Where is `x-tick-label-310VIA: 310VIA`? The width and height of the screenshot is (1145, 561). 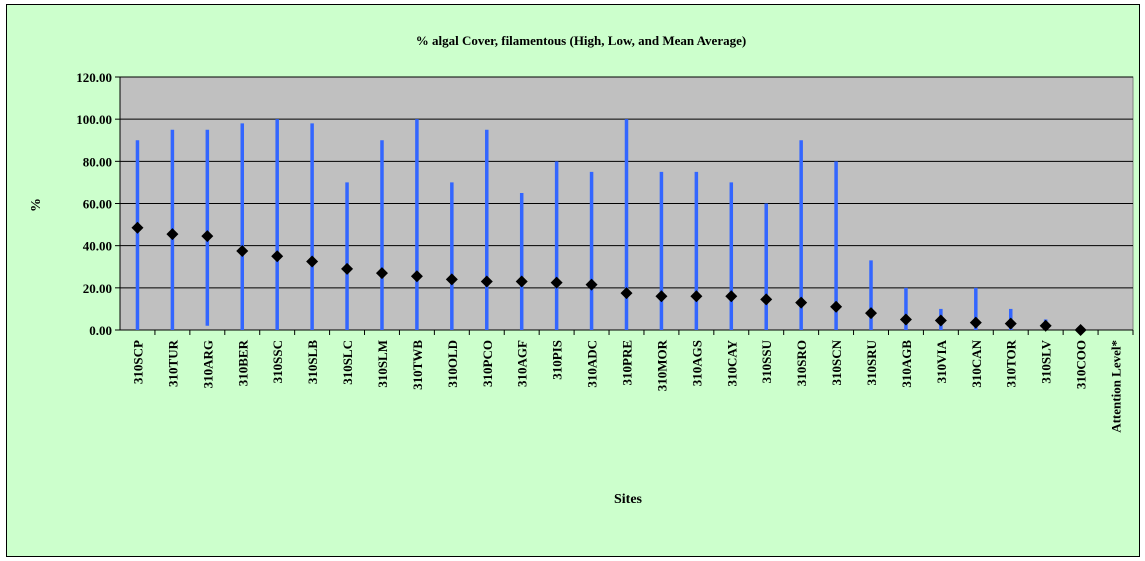 x-tick-label-310VIA: 310VIA is located at coordinates (941, 361).